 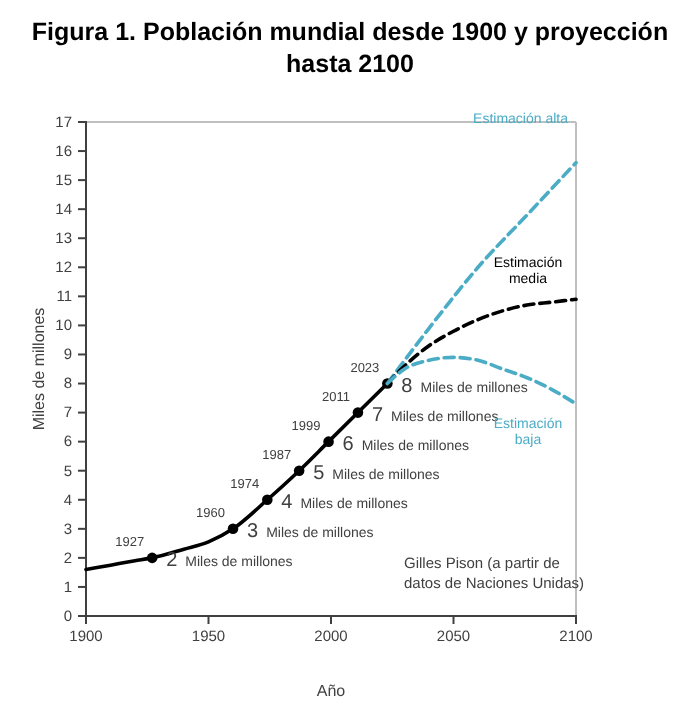 I want to click on y-axis-title: Miles de millones, so click(x=39, y=369).